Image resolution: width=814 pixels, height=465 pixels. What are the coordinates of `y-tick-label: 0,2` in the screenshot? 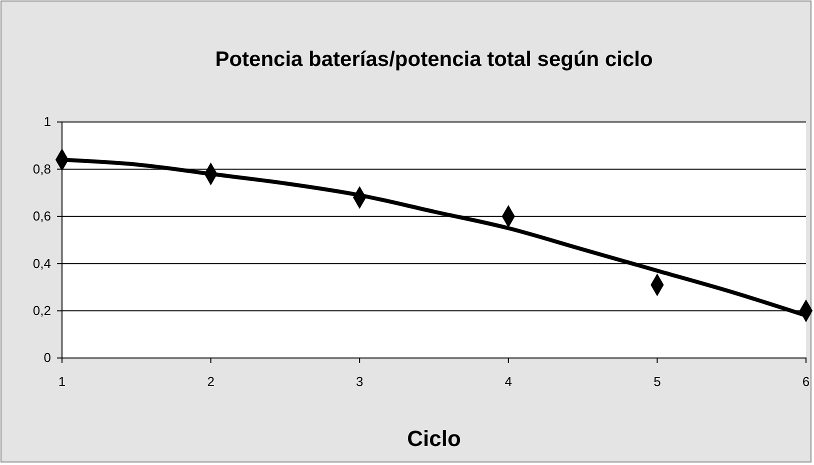 It's located at (41, 310).